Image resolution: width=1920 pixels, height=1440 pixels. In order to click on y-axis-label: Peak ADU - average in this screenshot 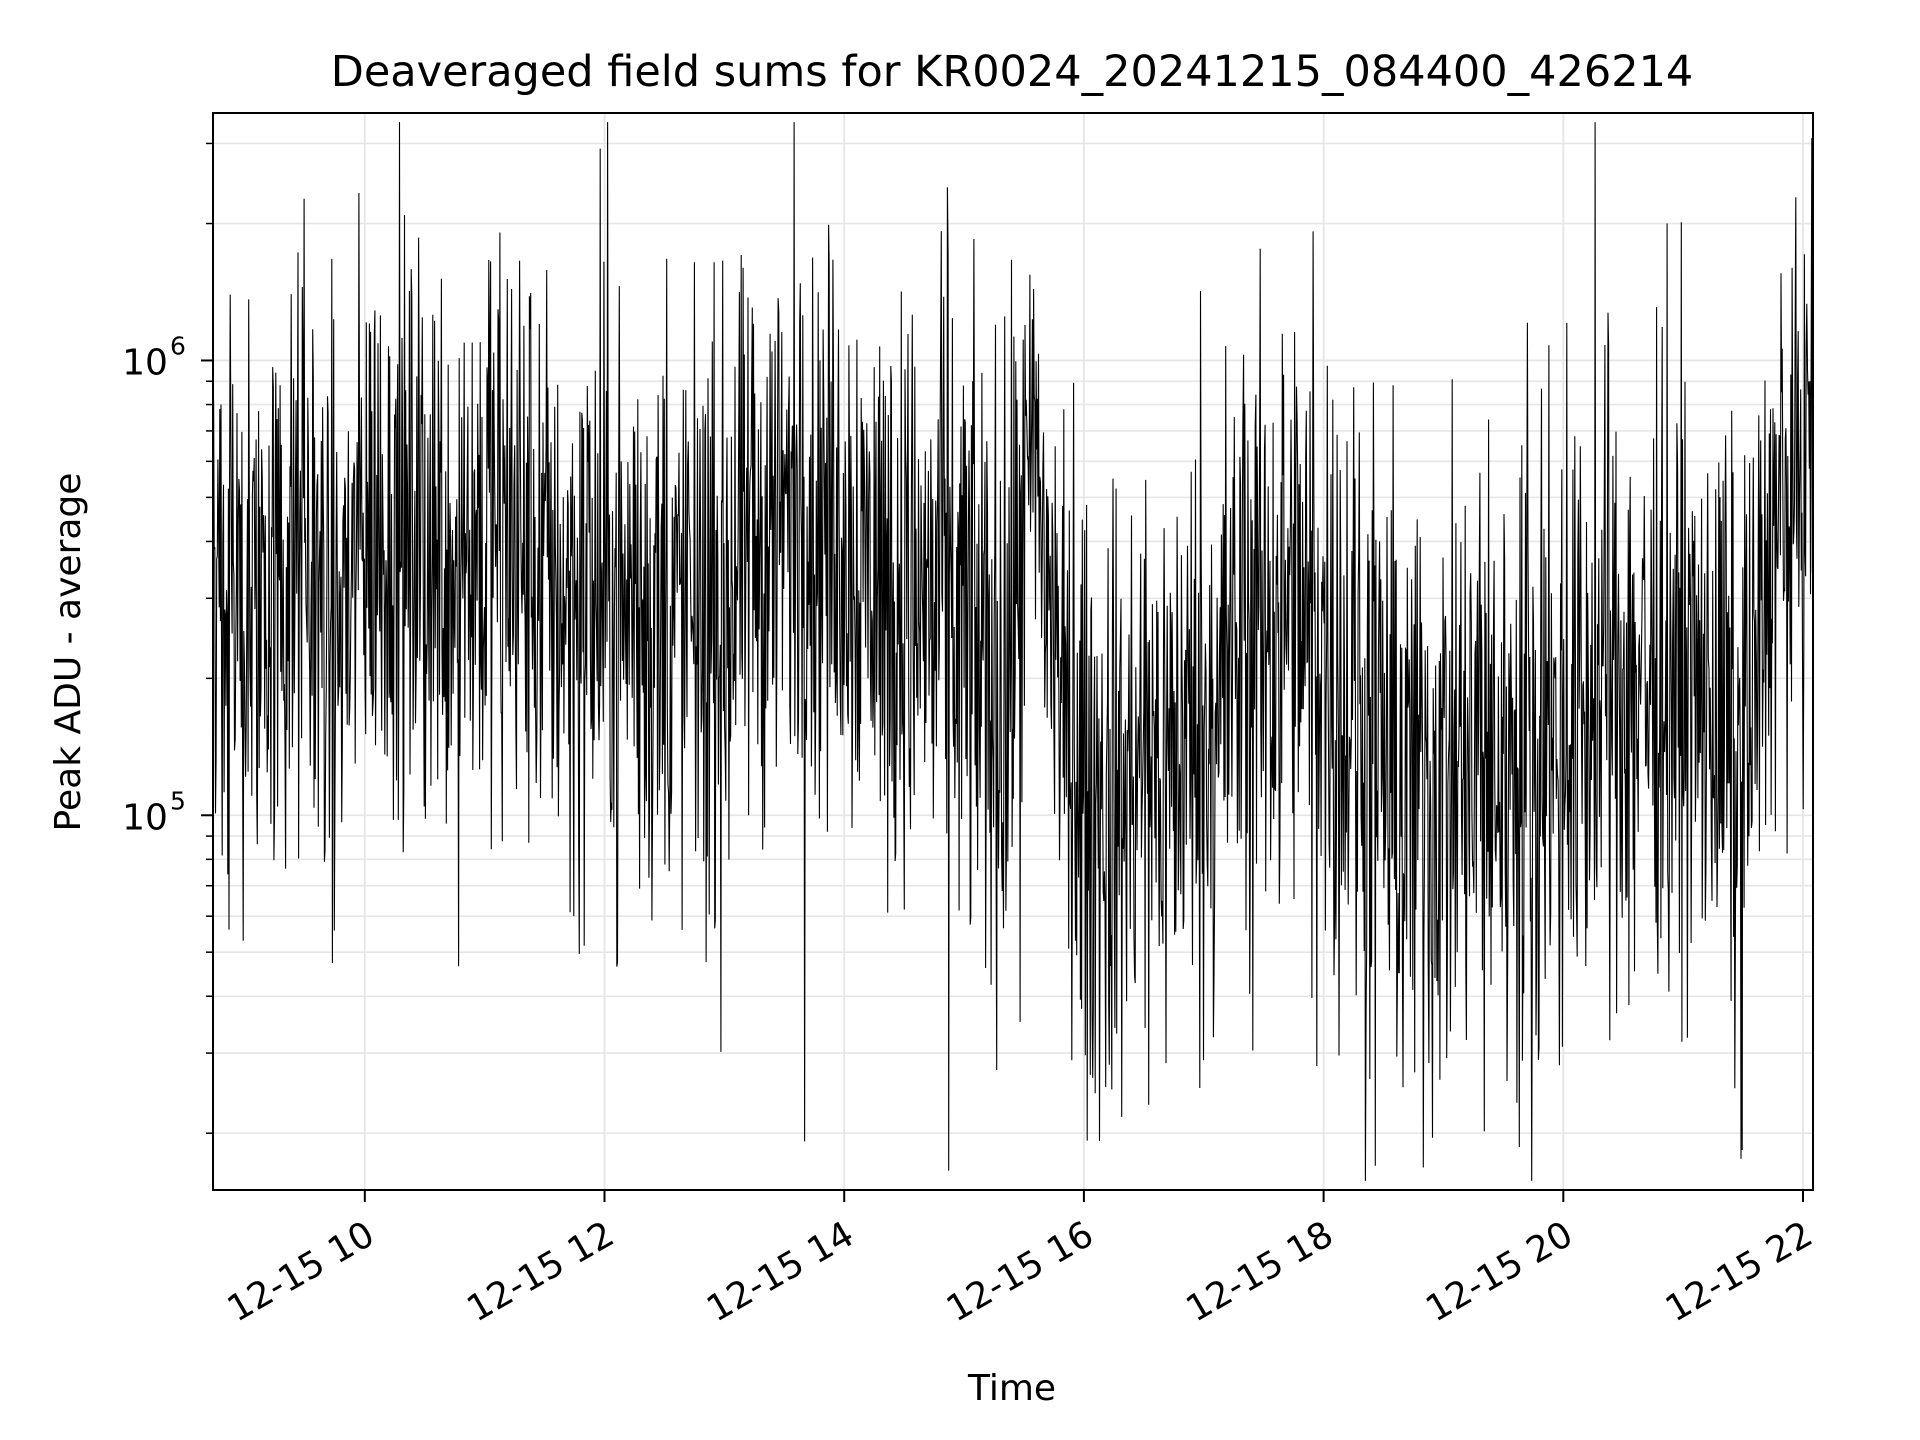, I will do `click(68, 652)`.